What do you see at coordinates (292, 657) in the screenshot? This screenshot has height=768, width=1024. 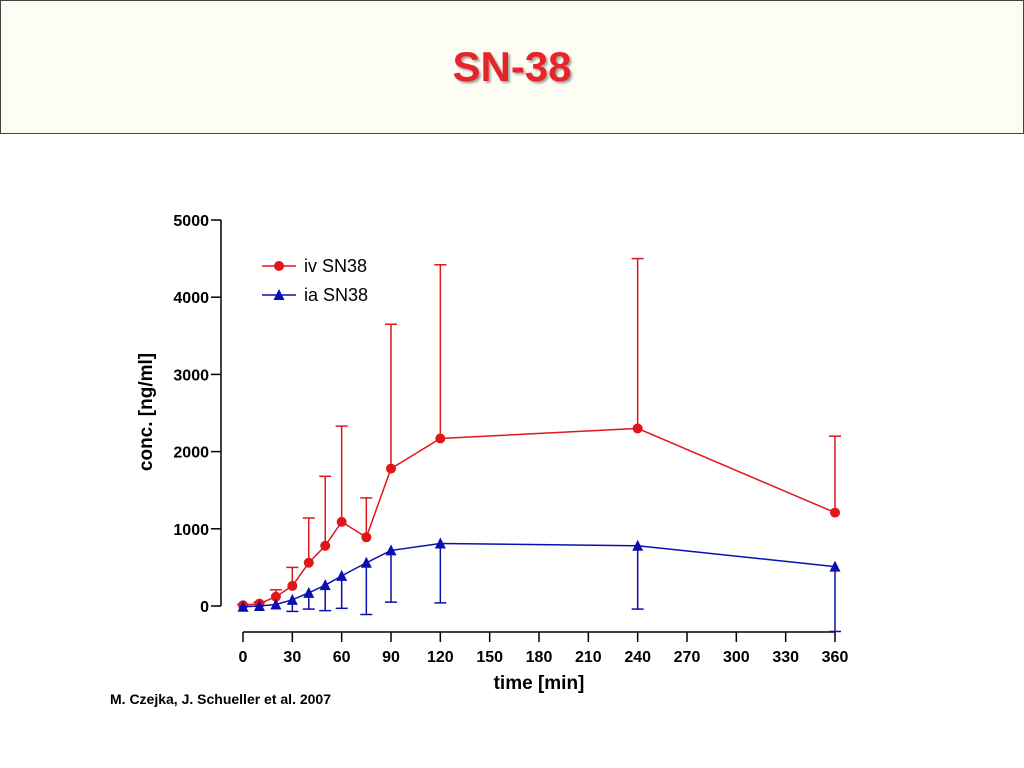 I see `x-tick-label: 30` at bounding box center [292, 657].